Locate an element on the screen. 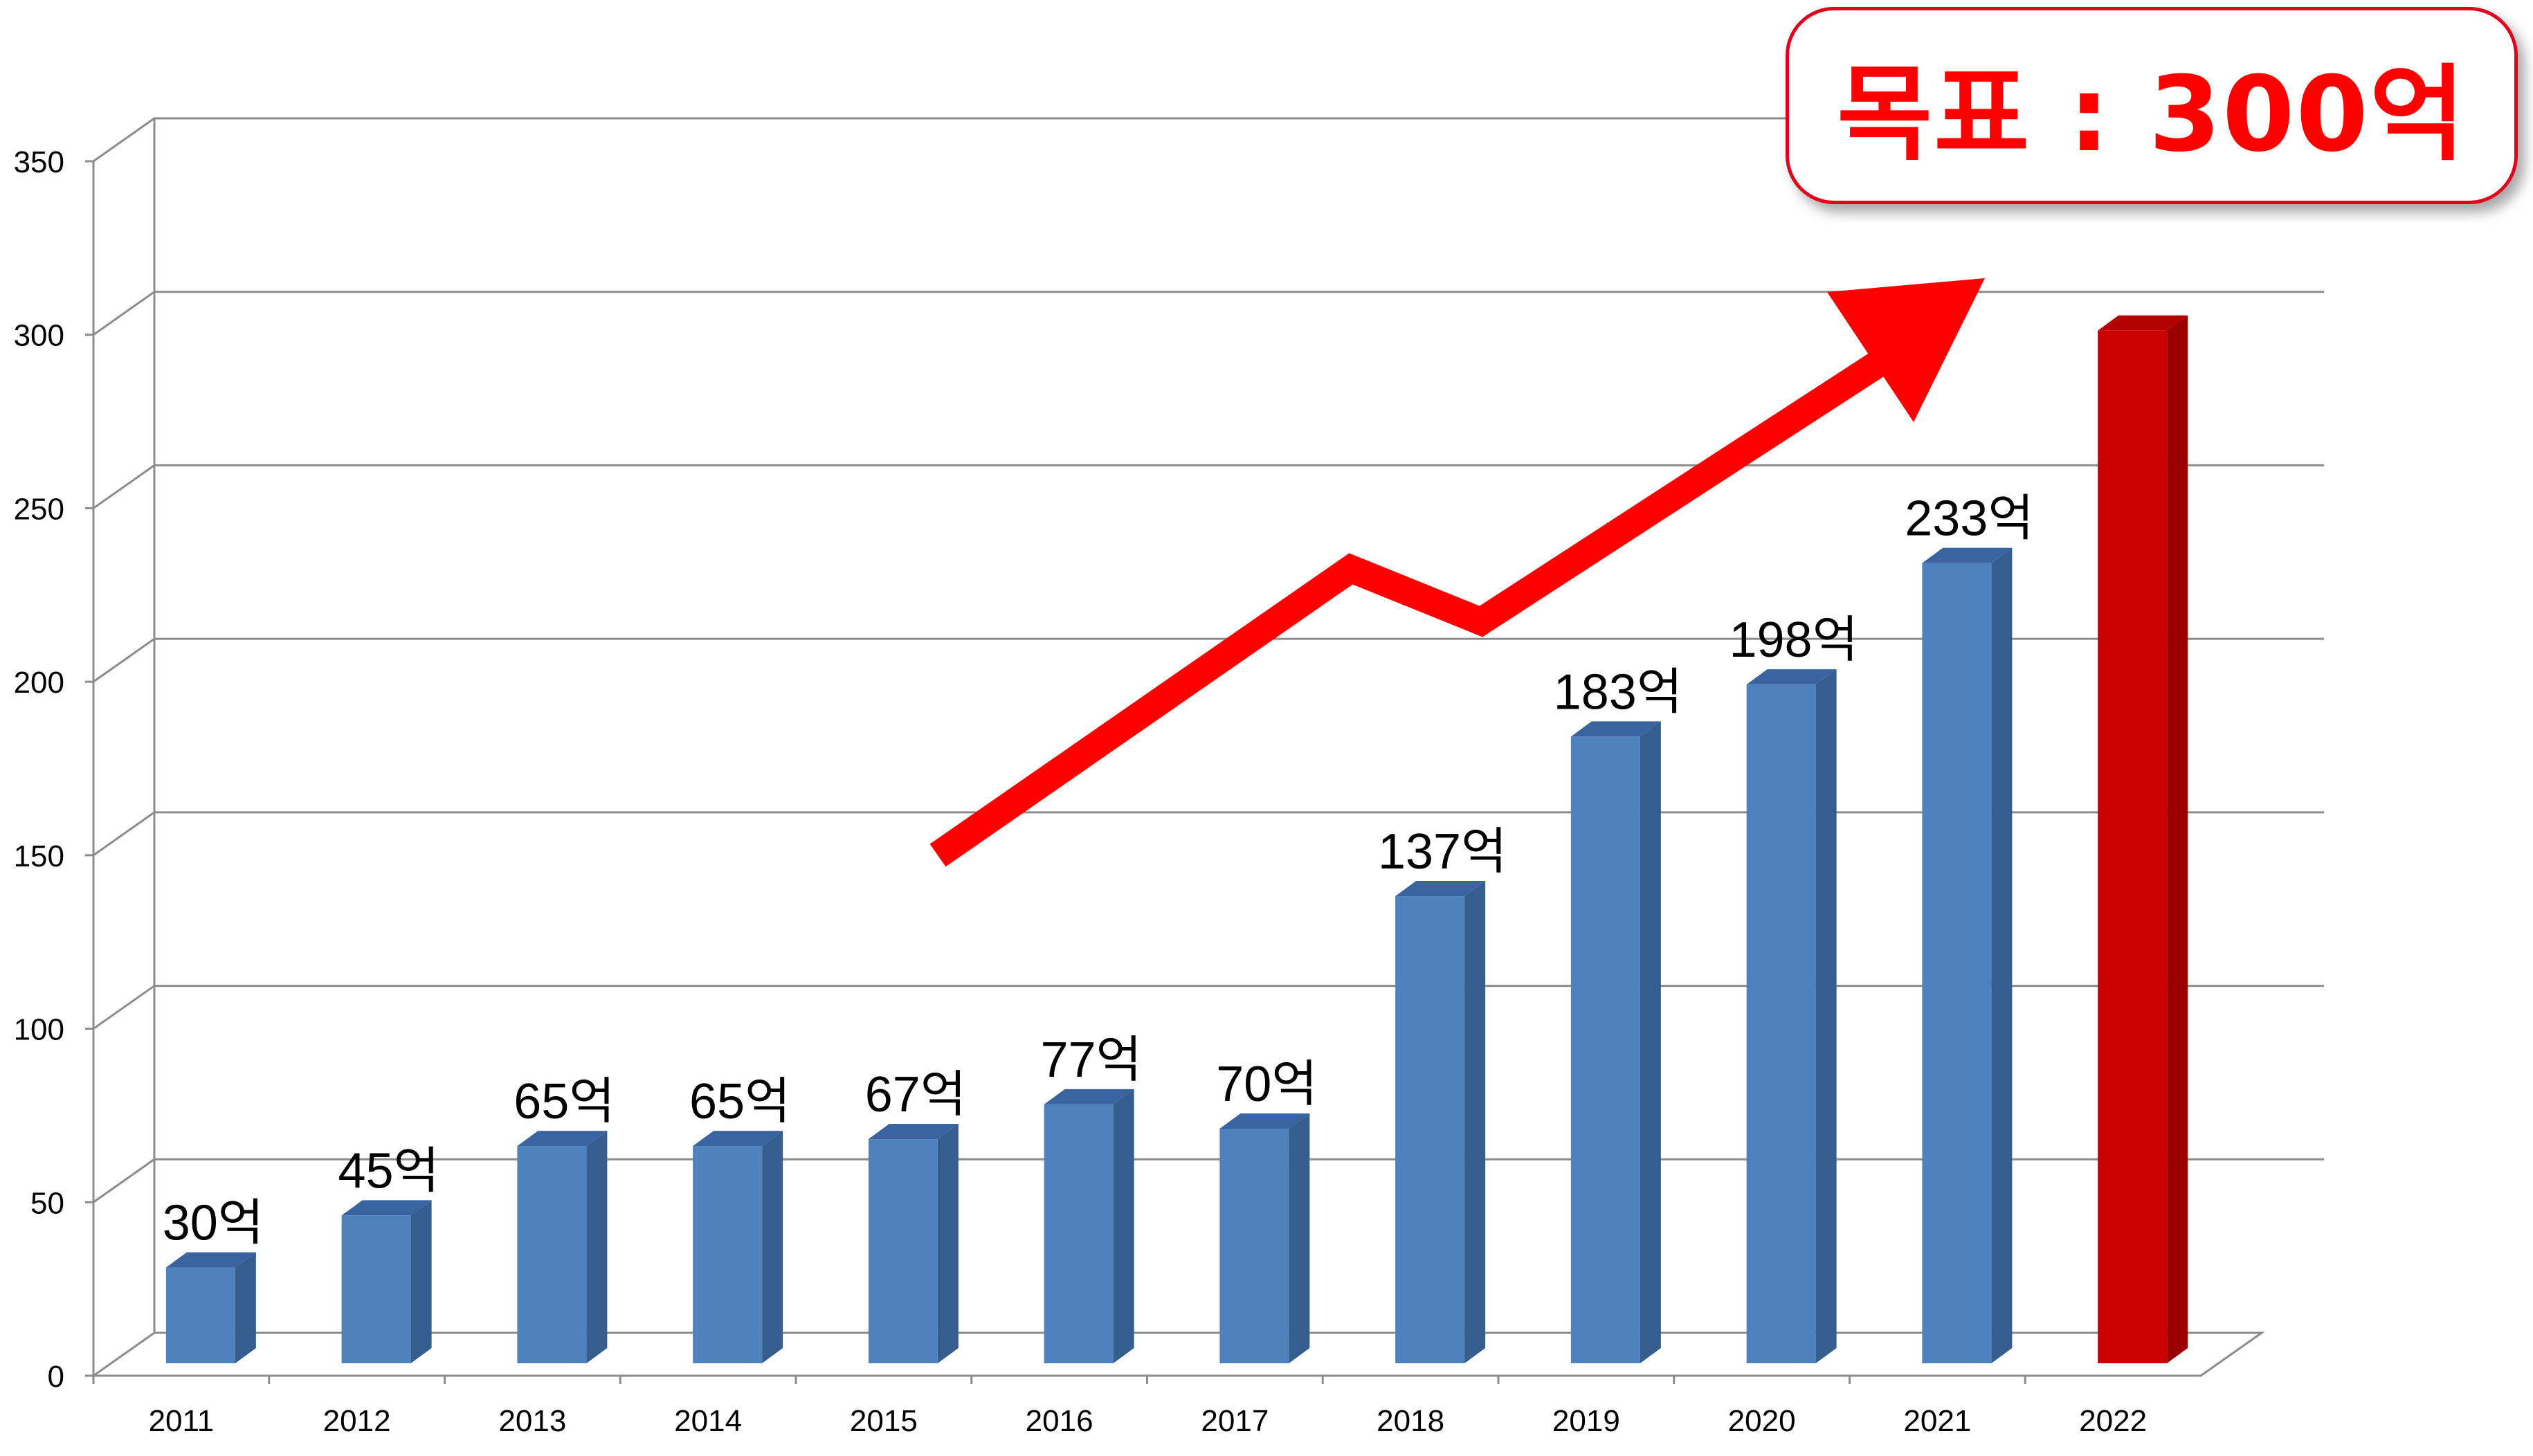 The height and width of the screenshot is (1456, 2533). data-label: 30억 is located at coordinates (214, 1223).